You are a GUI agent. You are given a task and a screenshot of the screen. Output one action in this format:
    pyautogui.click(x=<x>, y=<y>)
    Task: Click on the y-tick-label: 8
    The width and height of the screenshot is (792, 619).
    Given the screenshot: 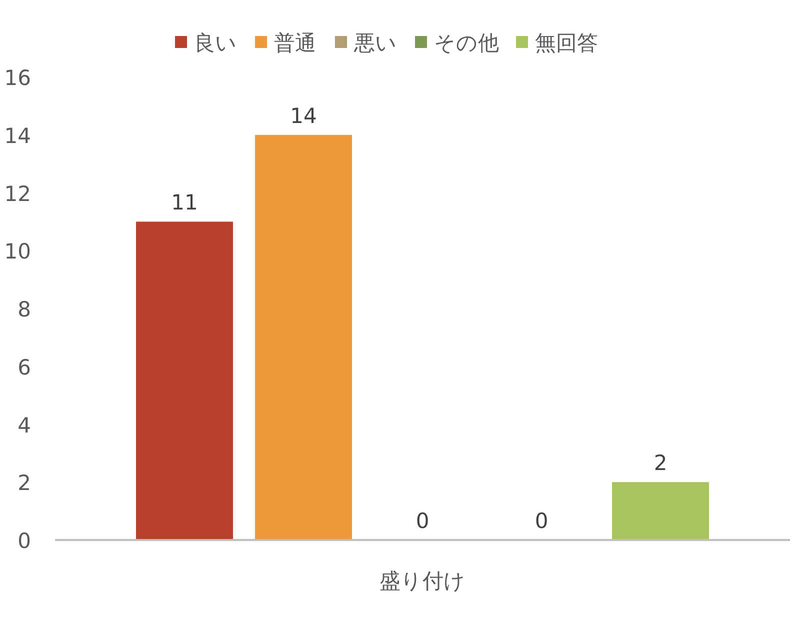 What is the action you would take?
    pyautogui.click(x=24, y=310)
    